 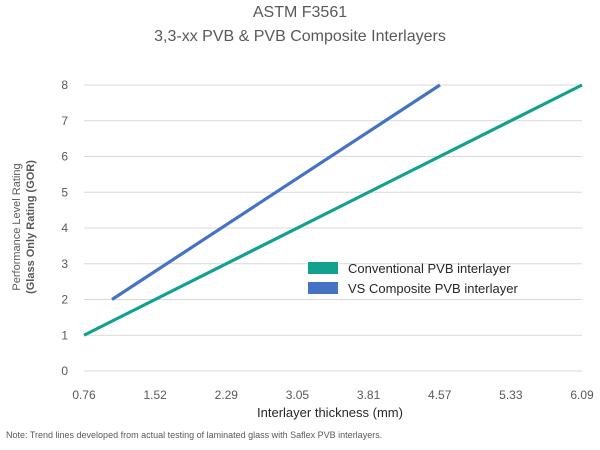 I want to click on x-axis-label: Interlayer thickness (mm), so click(x=330, y=412).